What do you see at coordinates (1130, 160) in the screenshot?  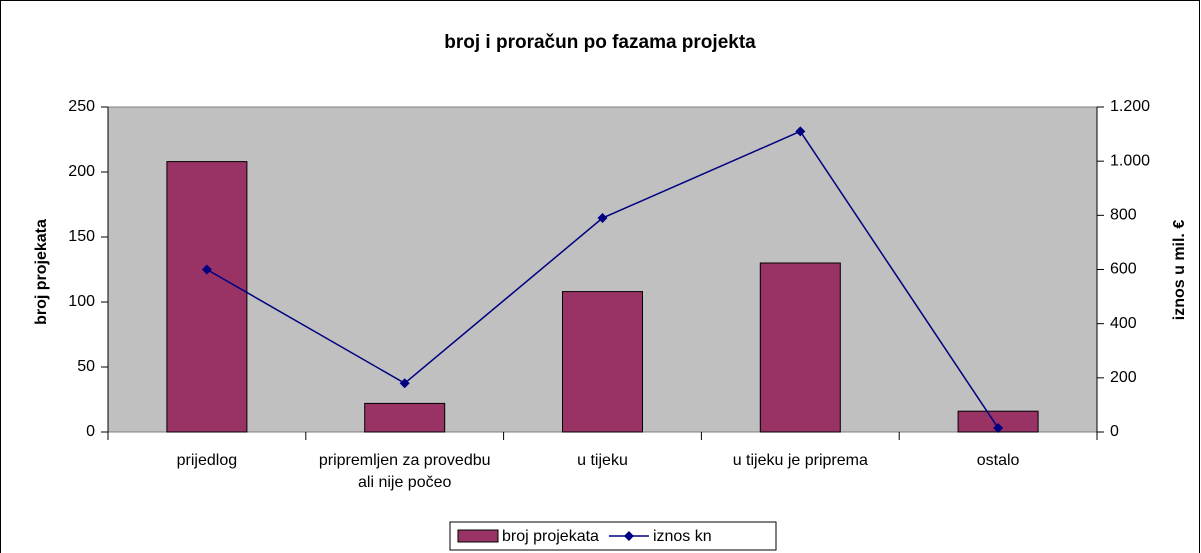 I see `y2-tick-label: 1.000` at bounding box center [1130, 160].